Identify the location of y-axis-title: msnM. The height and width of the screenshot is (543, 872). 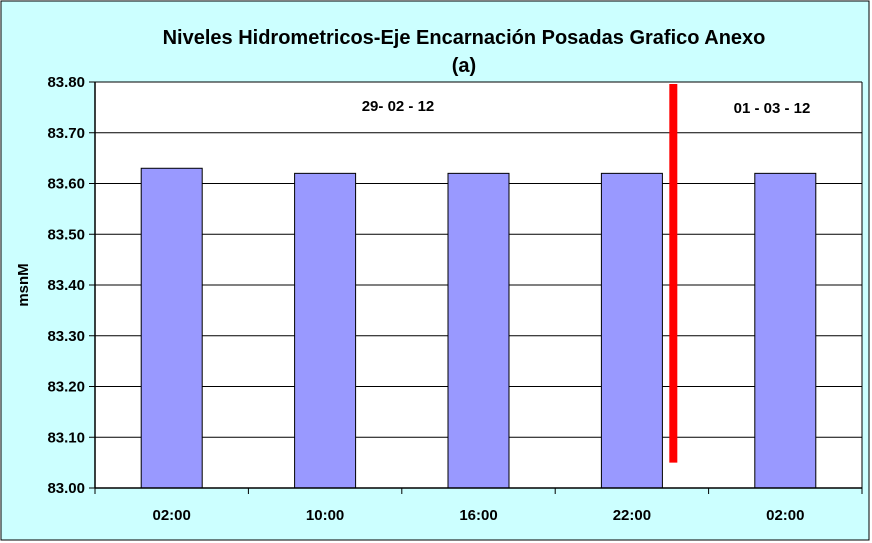
(23, 284).